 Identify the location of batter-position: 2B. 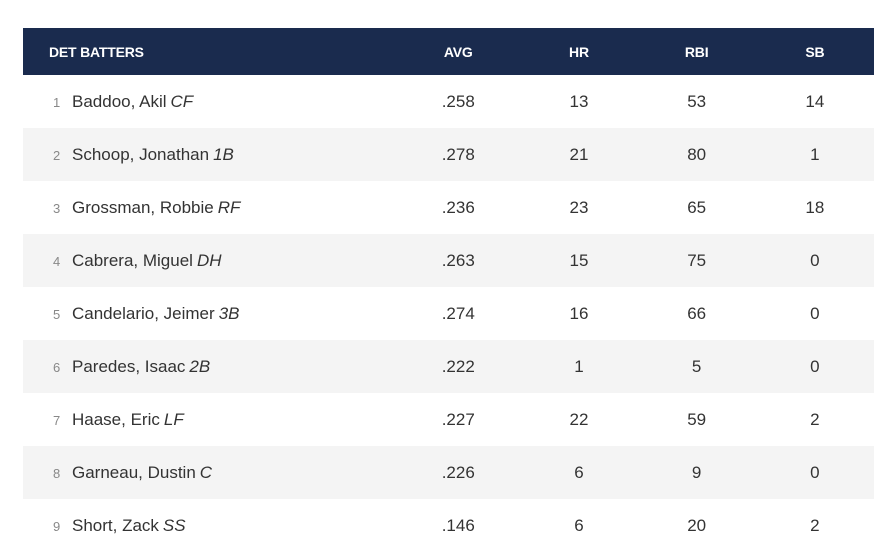
(200, 366).